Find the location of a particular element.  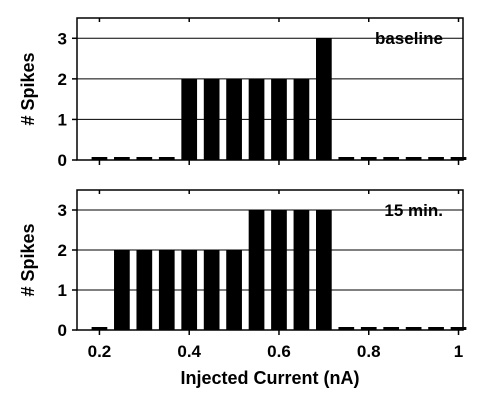

x-tick-label: 0.6 is located at coordinates (279, 351).